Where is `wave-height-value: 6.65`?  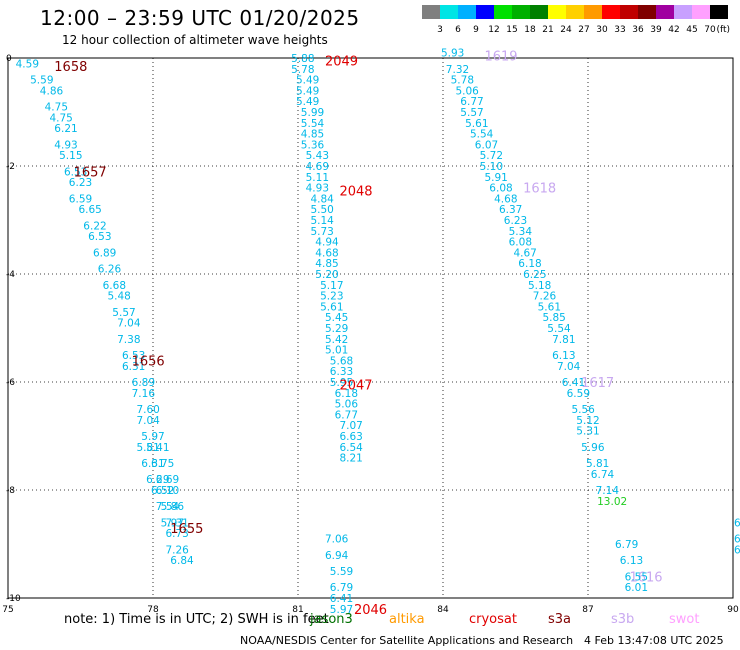
wave-height-value: 6.65 is located at coordinates (89, 210).